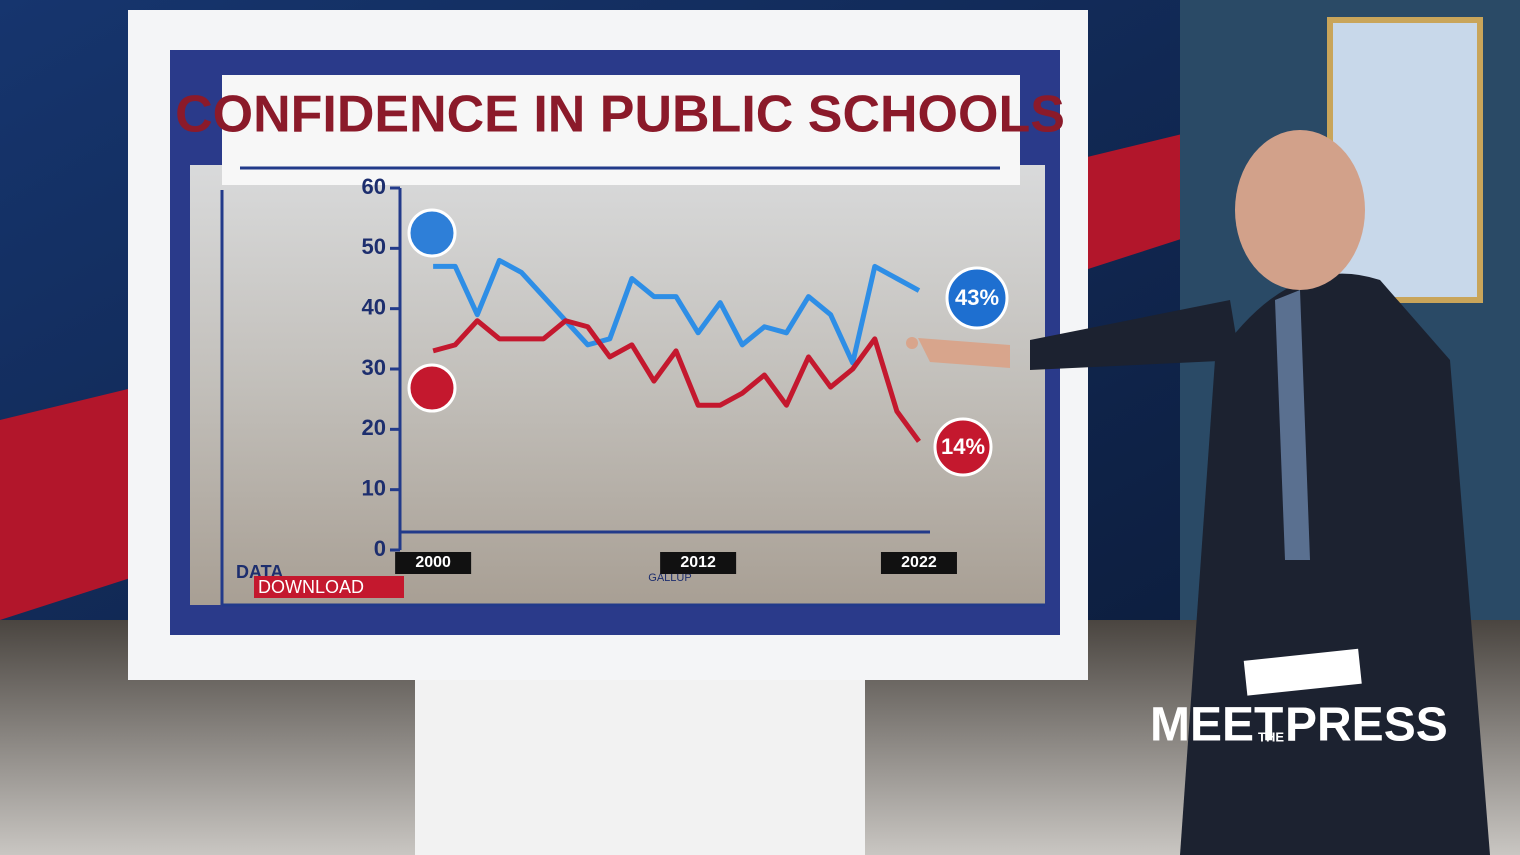 The image size is (1520, 855). I want to click on end-label: 14%, so click(963, 446).